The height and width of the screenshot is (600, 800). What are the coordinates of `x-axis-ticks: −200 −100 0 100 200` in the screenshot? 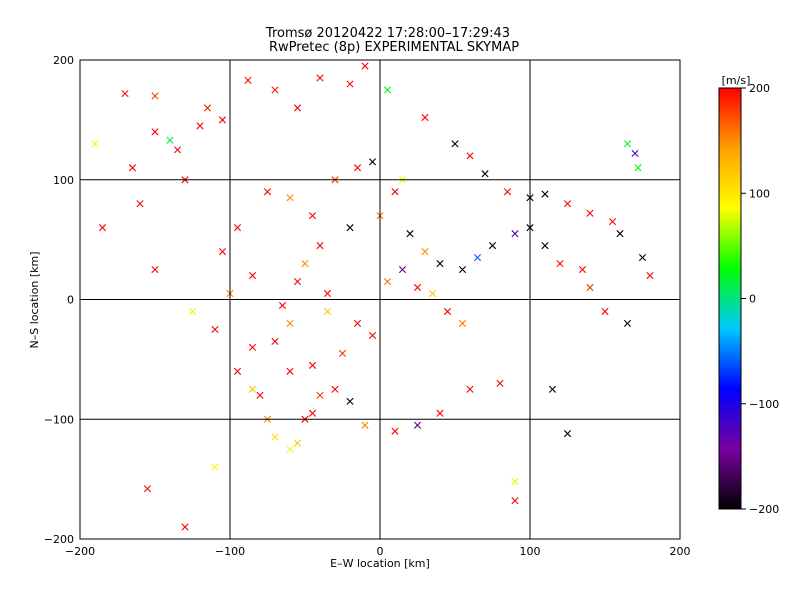 It's located at (378, 551).